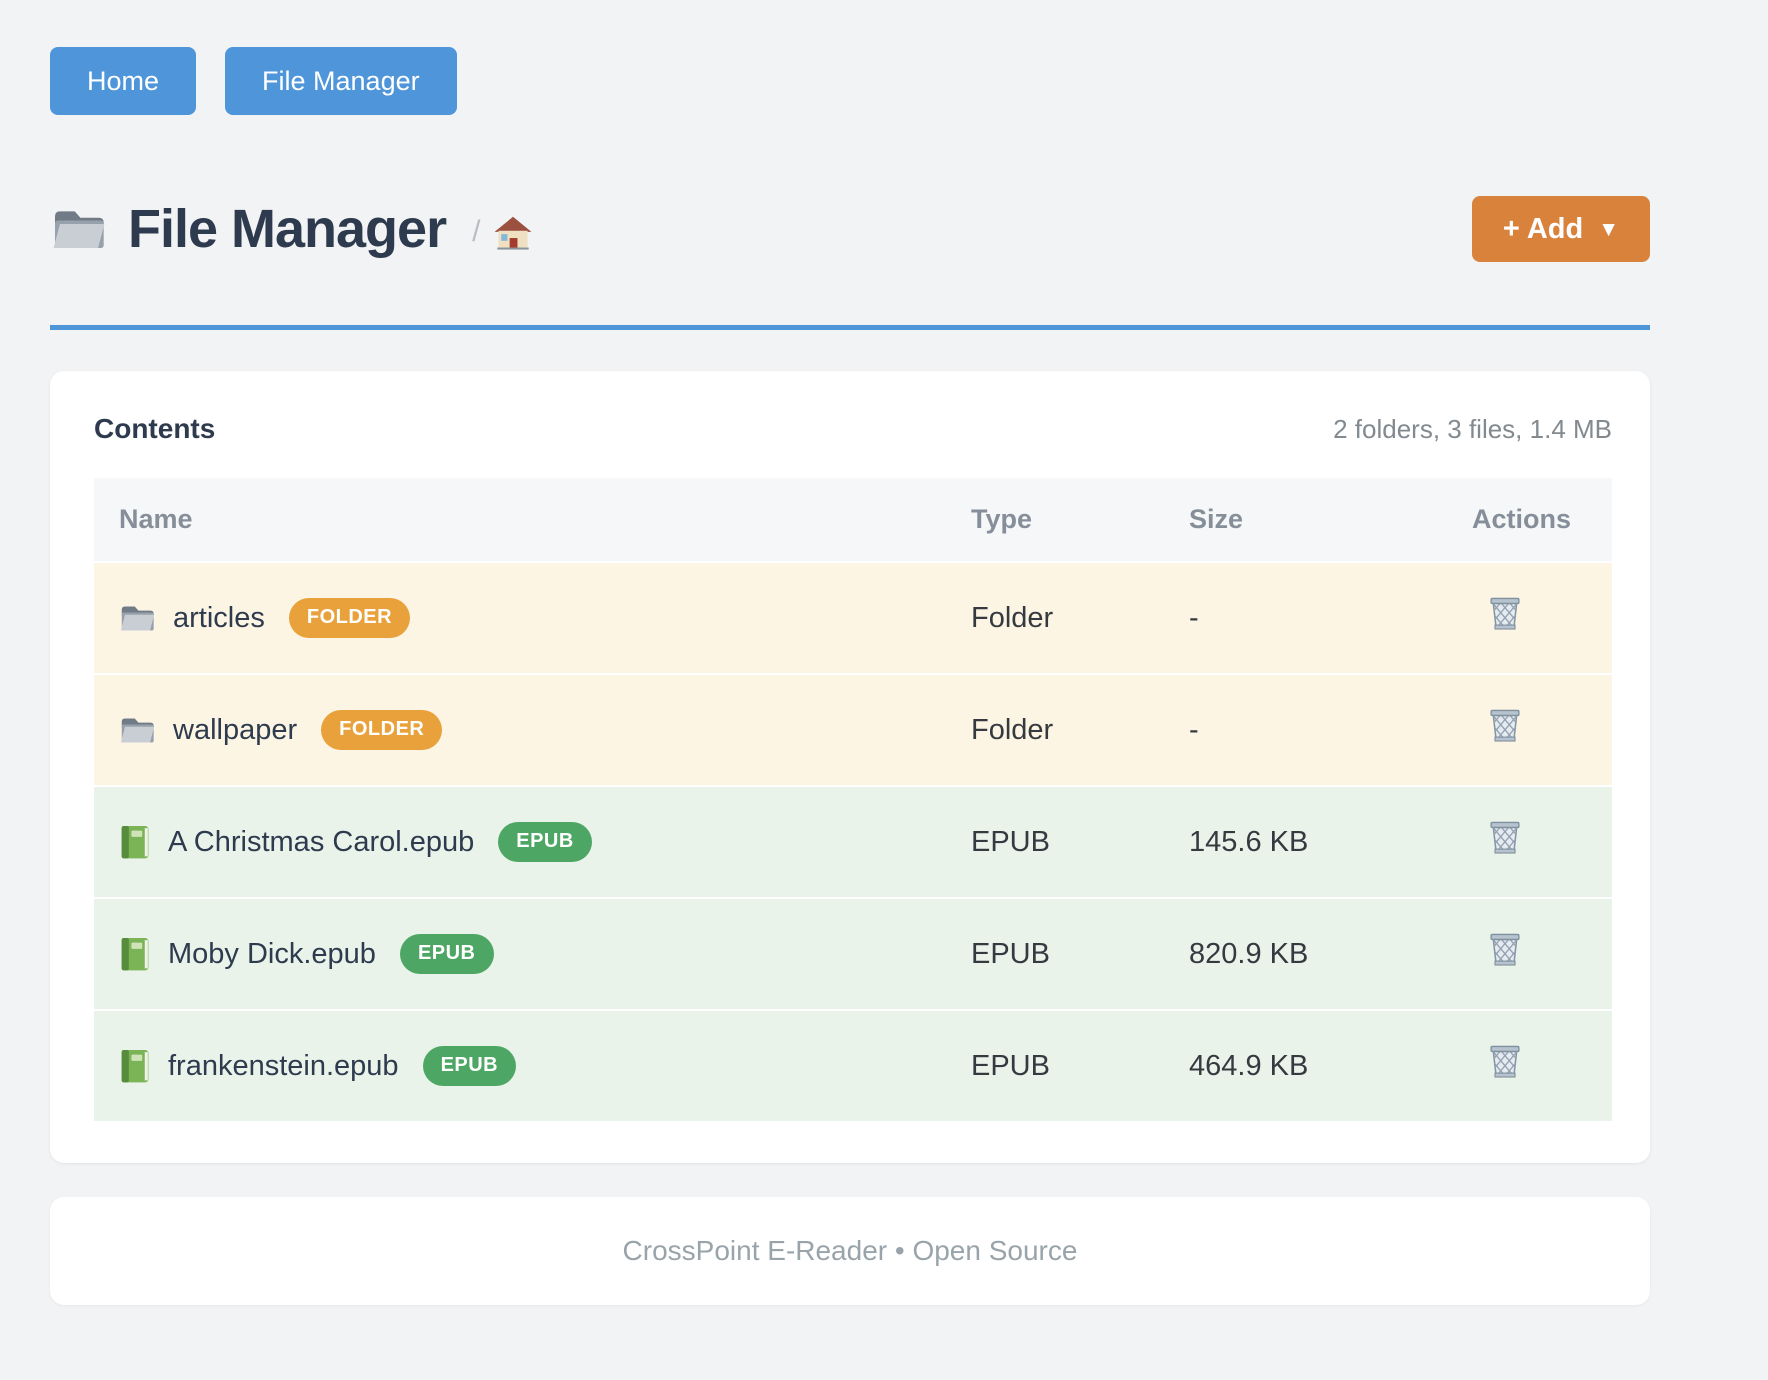 The width and height of the screenshot is (1768, 1380). Describe the element at coordinates (532, 954) in the screenshot. I see `file-name-cell: Moby Dick.epub EPUB` at that location.